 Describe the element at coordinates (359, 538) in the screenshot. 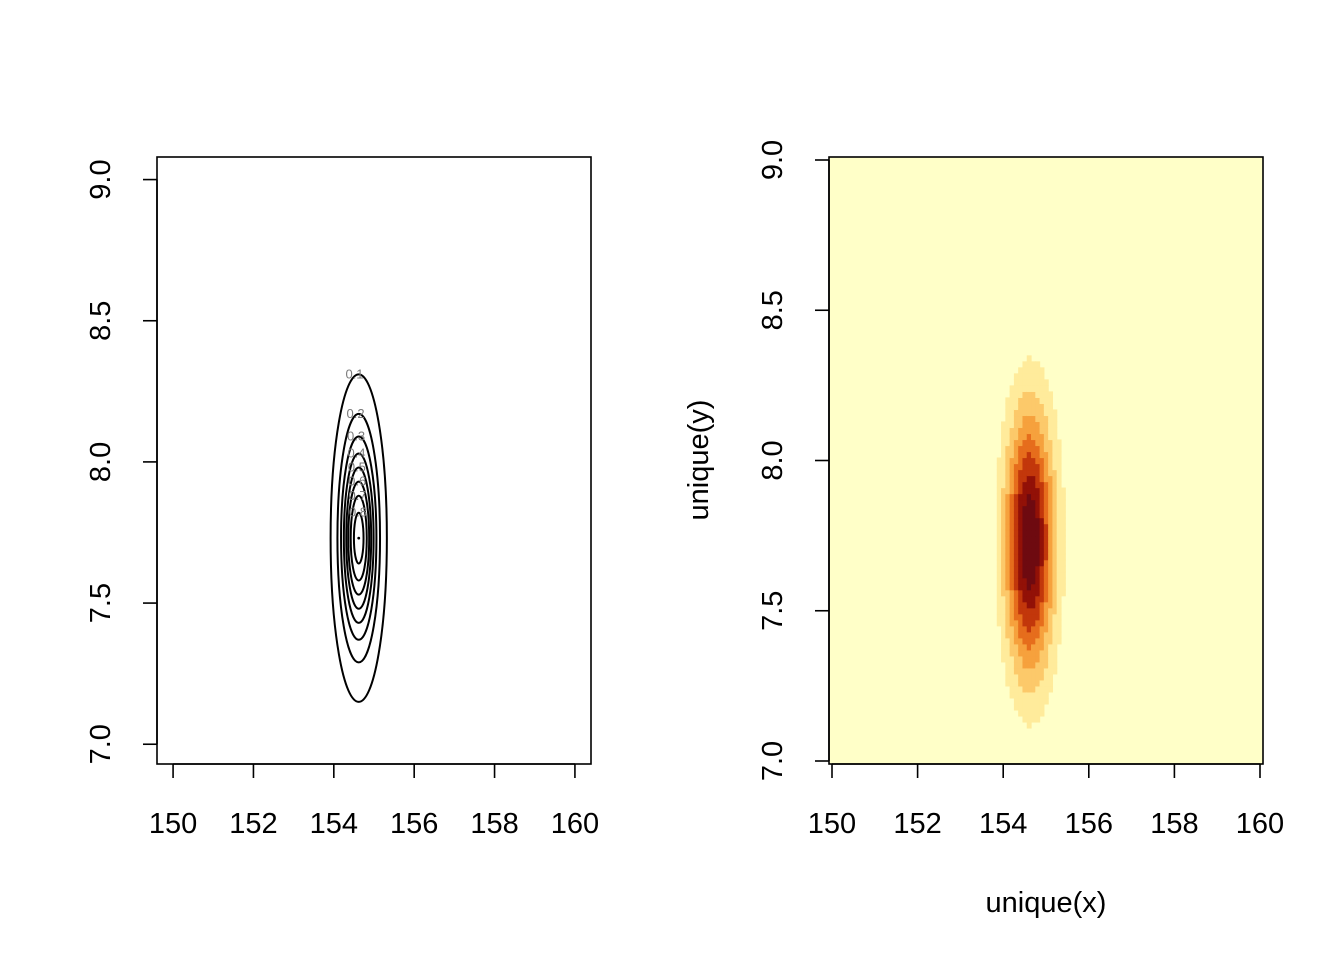

I see `contour-line` at that location.